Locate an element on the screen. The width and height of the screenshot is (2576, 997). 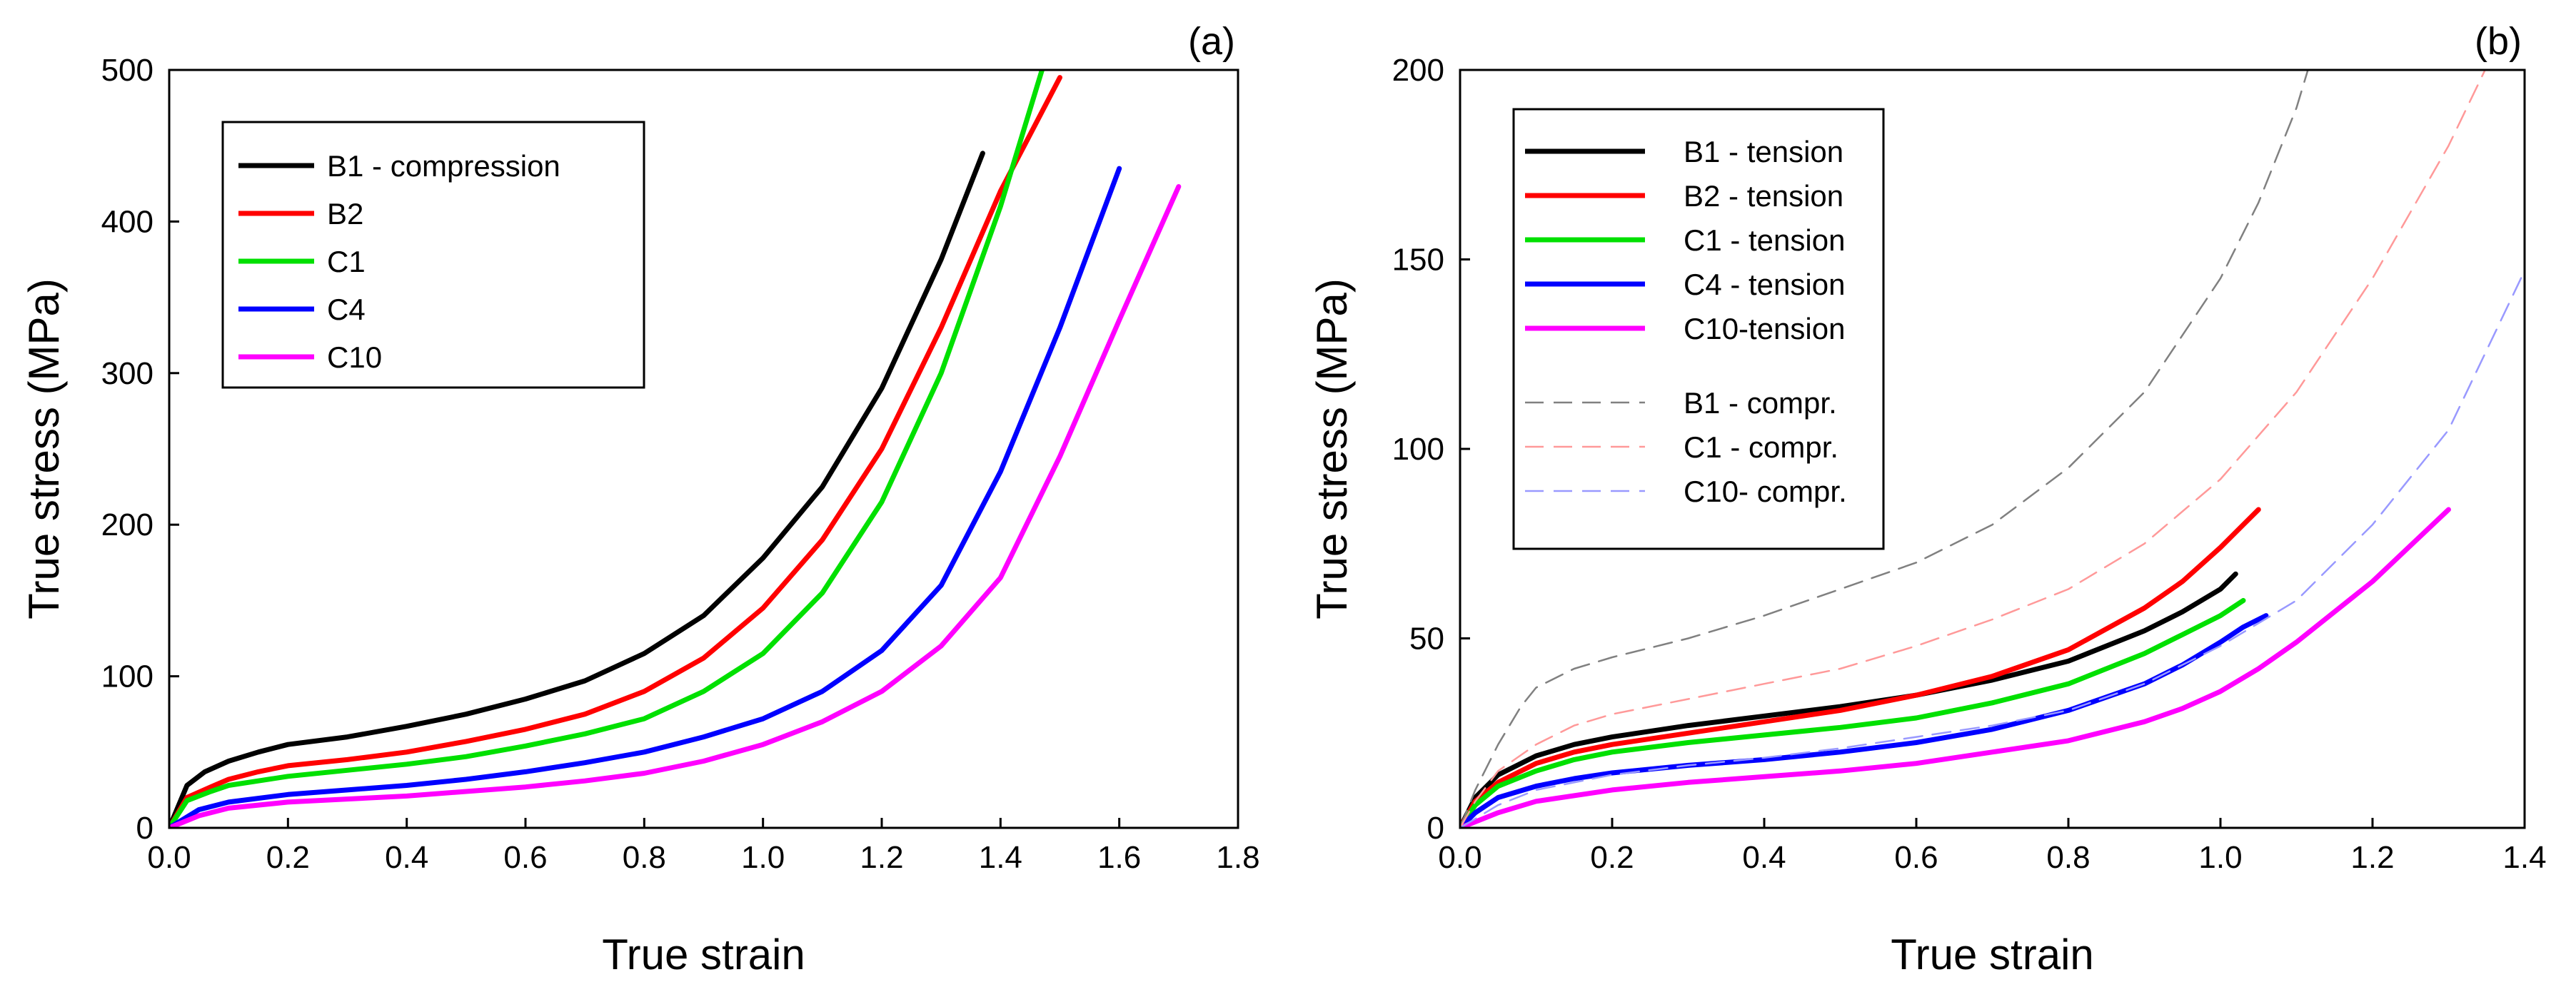
legend-label: C10 is located at coordinates (355, 357).